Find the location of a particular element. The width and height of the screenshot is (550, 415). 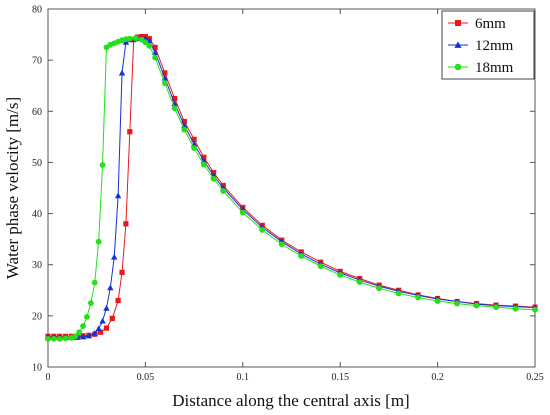

y-tick-label: 10 is located at coordinates (37, 368).